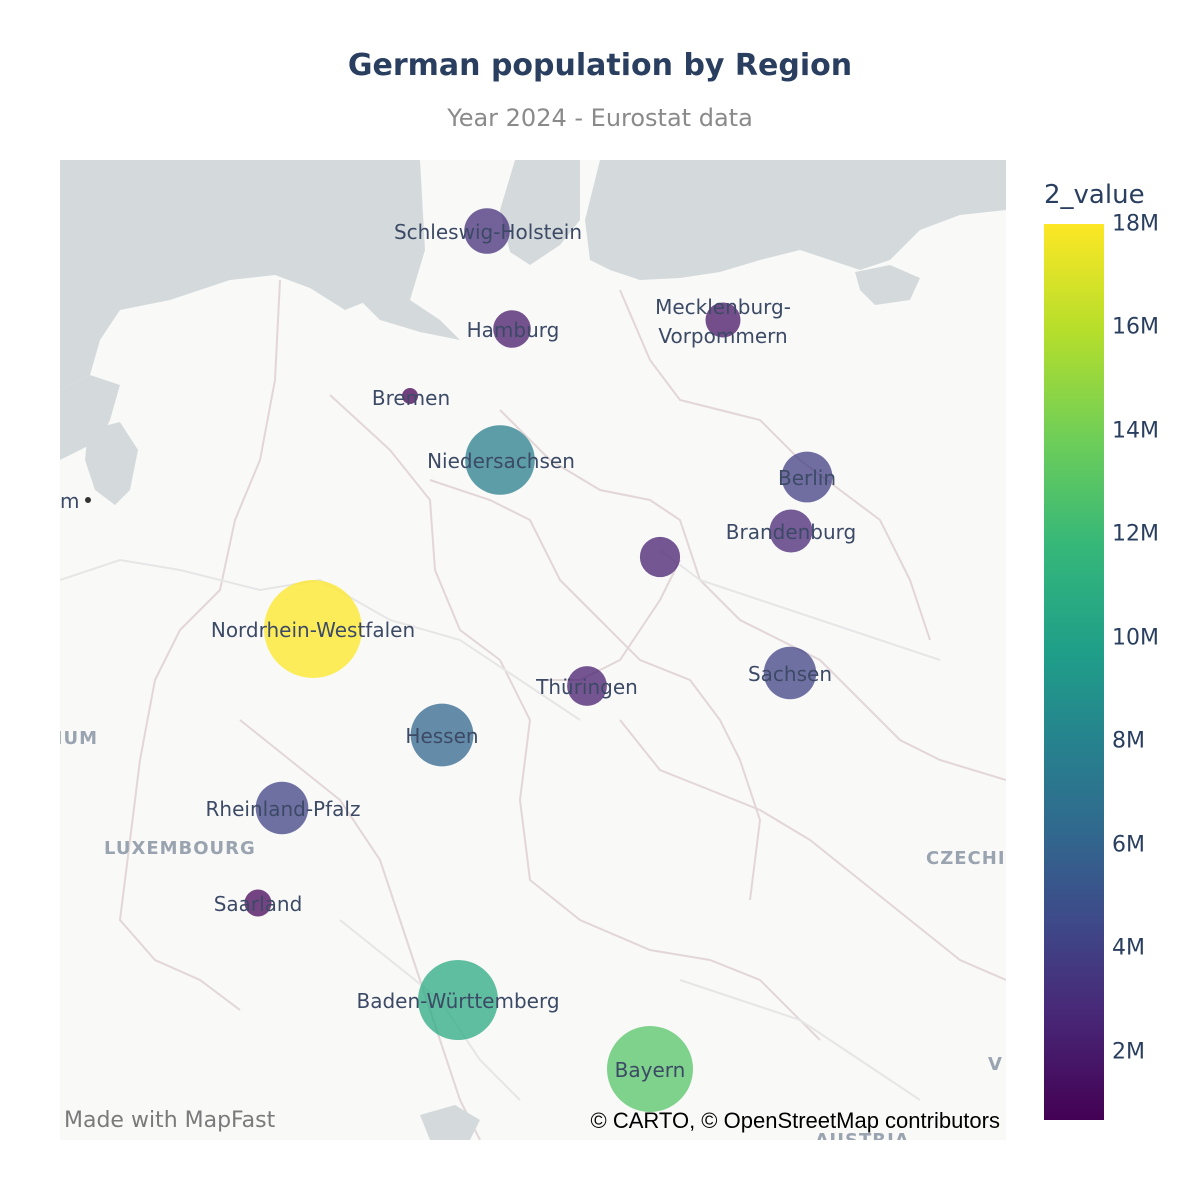 Image resolution: width=1200 pixels, height=1200 pixels. Describe the element at coordinates (966, 858) in the screenshot. I see `country-label-czechia: CZECHI` at that location.